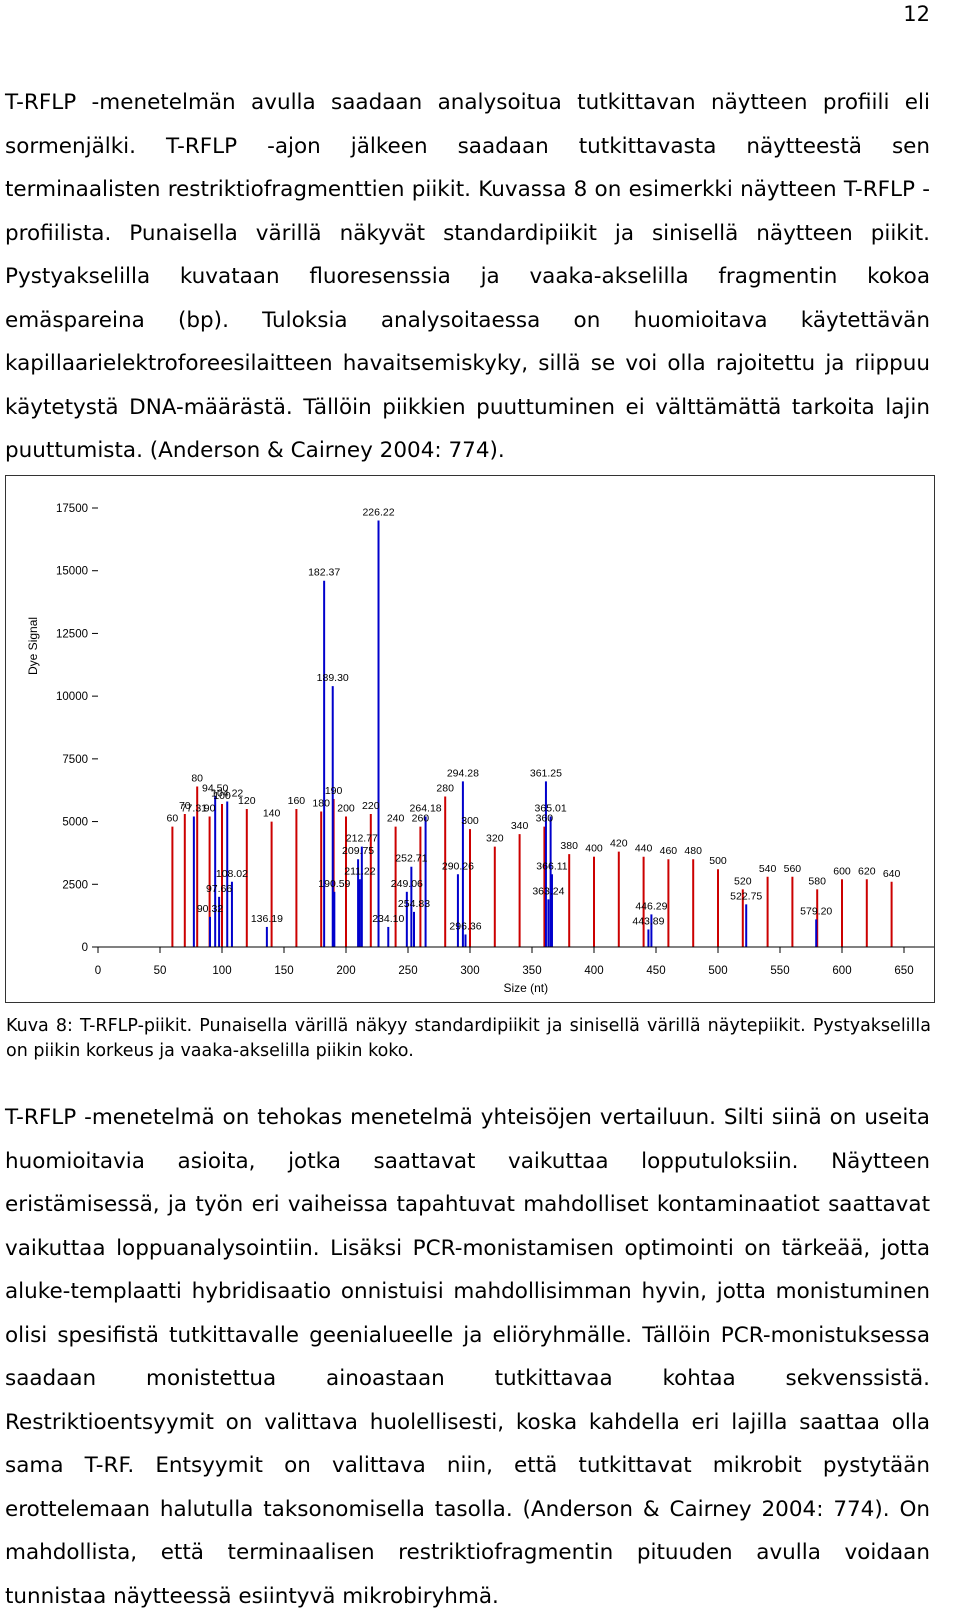 This screenshot has width=960, height=1618. What do you see at coordinates (867, 871) in the screenshot?
I see `peak-label-standard: 620` at bounding box center [867, 871].